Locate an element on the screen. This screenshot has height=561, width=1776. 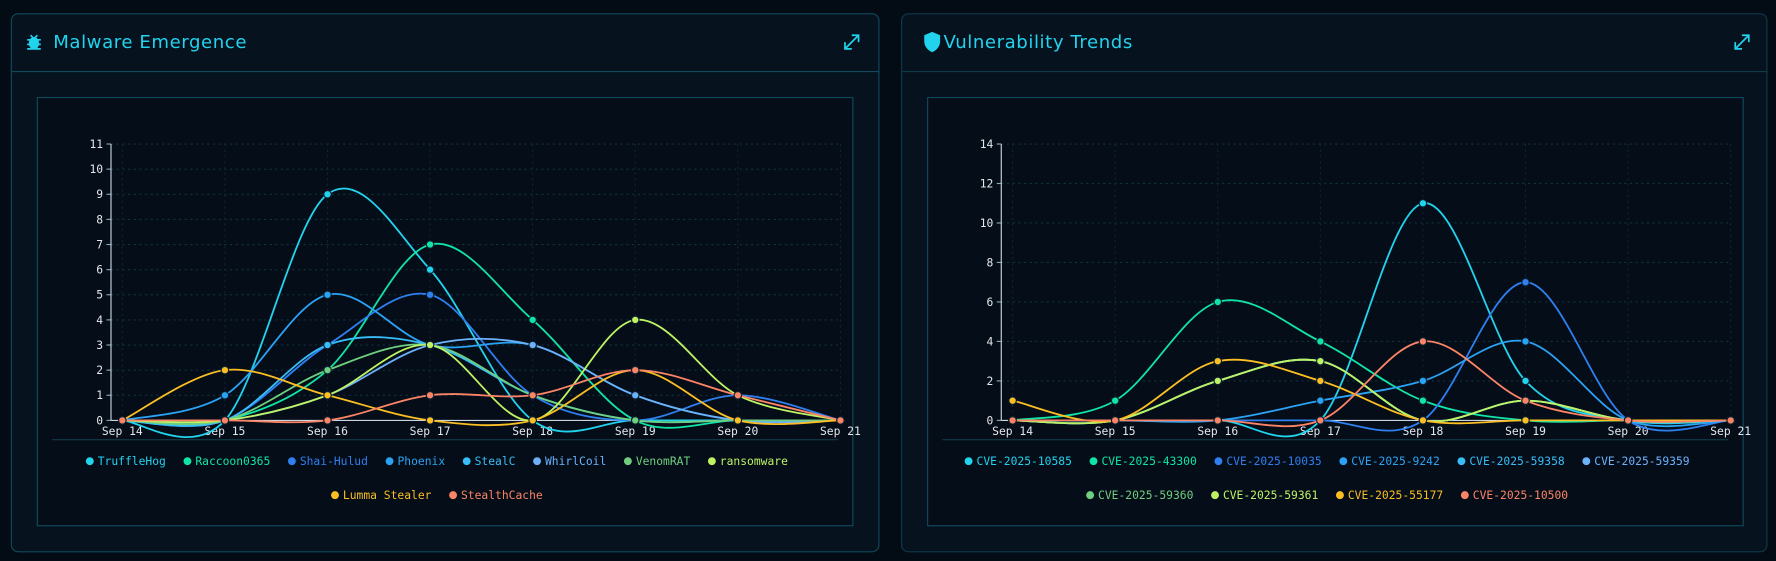
y-tick-label: 4 is located at coordinates (99, 320).